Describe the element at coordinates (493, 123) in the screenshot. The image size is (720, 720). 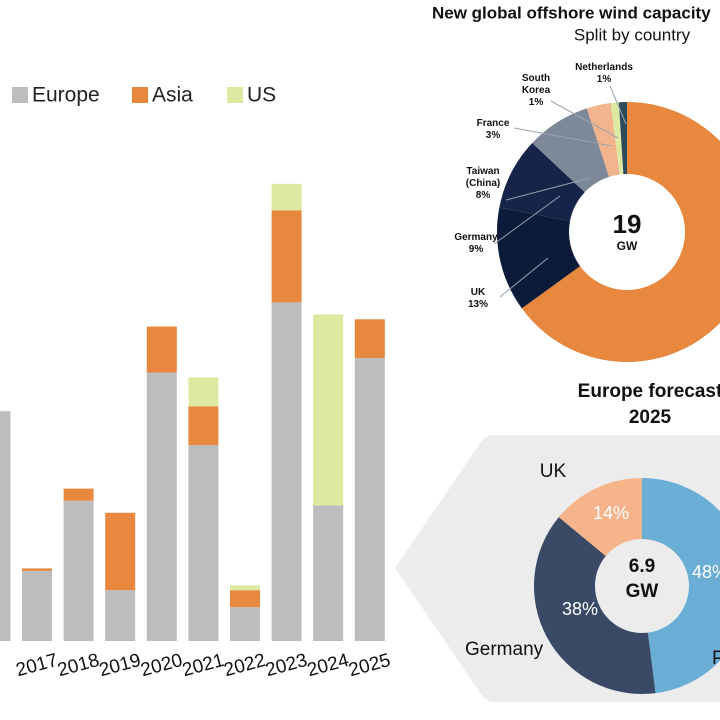
I see `slice-label: France` at that location.